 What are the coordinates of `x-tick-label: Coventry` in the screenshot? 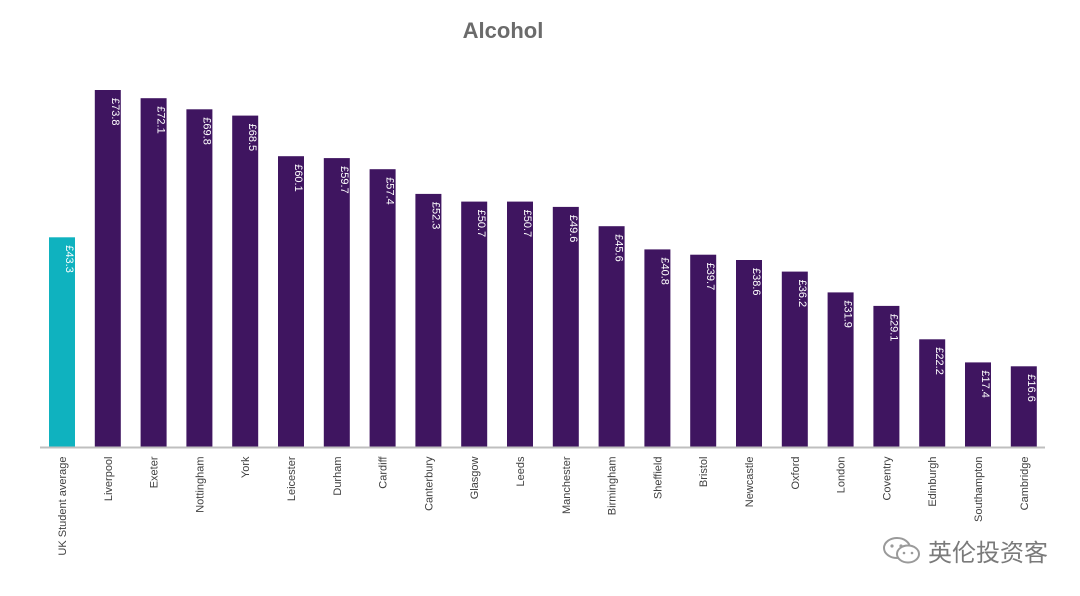 It's located at (887, 478).